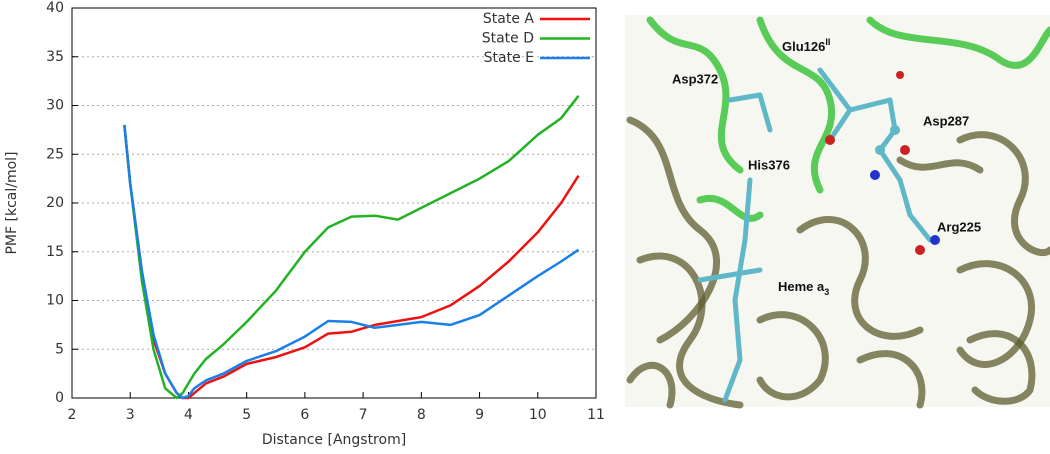 The width and height of the screenshot is (1050, 454). I want to click on x-tick-label: 6, so click(304, 415).